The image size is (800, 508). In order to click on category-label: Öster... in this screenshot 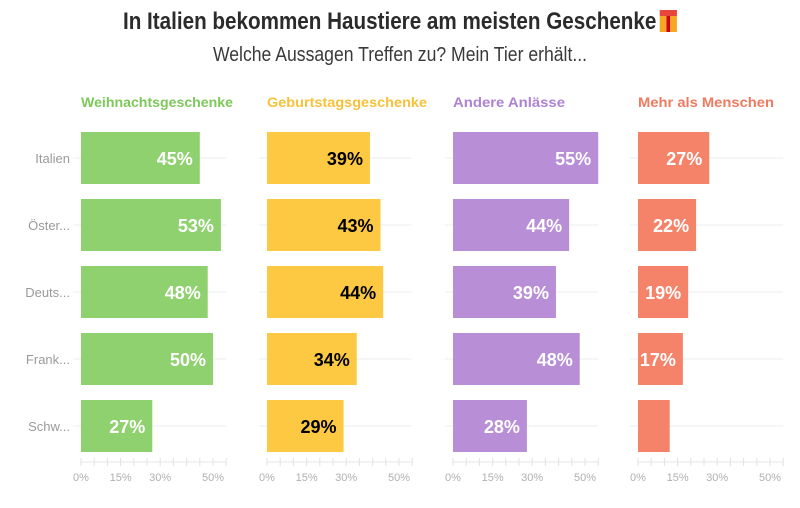, I will do `click(49, 225)`.